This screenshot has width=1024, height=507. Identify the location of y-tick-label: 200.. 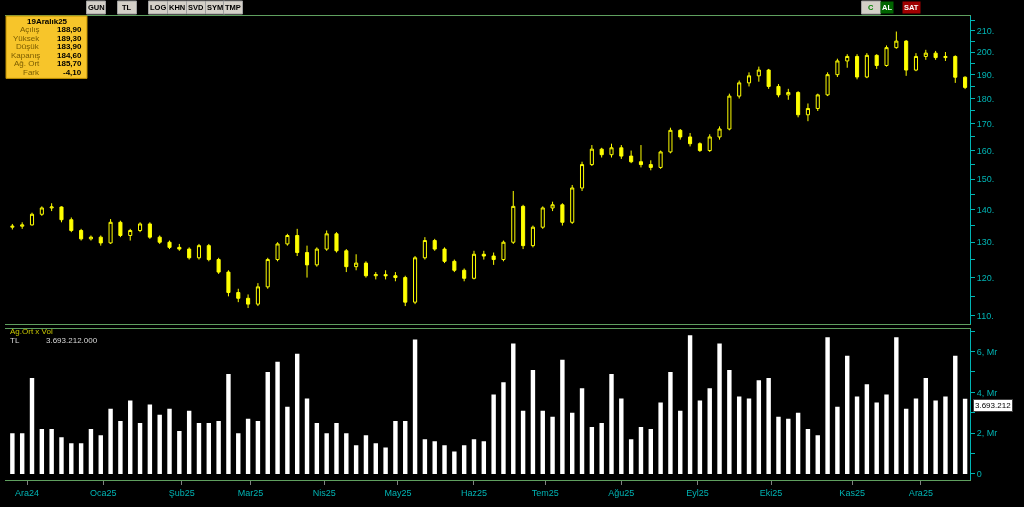
(985, 52).